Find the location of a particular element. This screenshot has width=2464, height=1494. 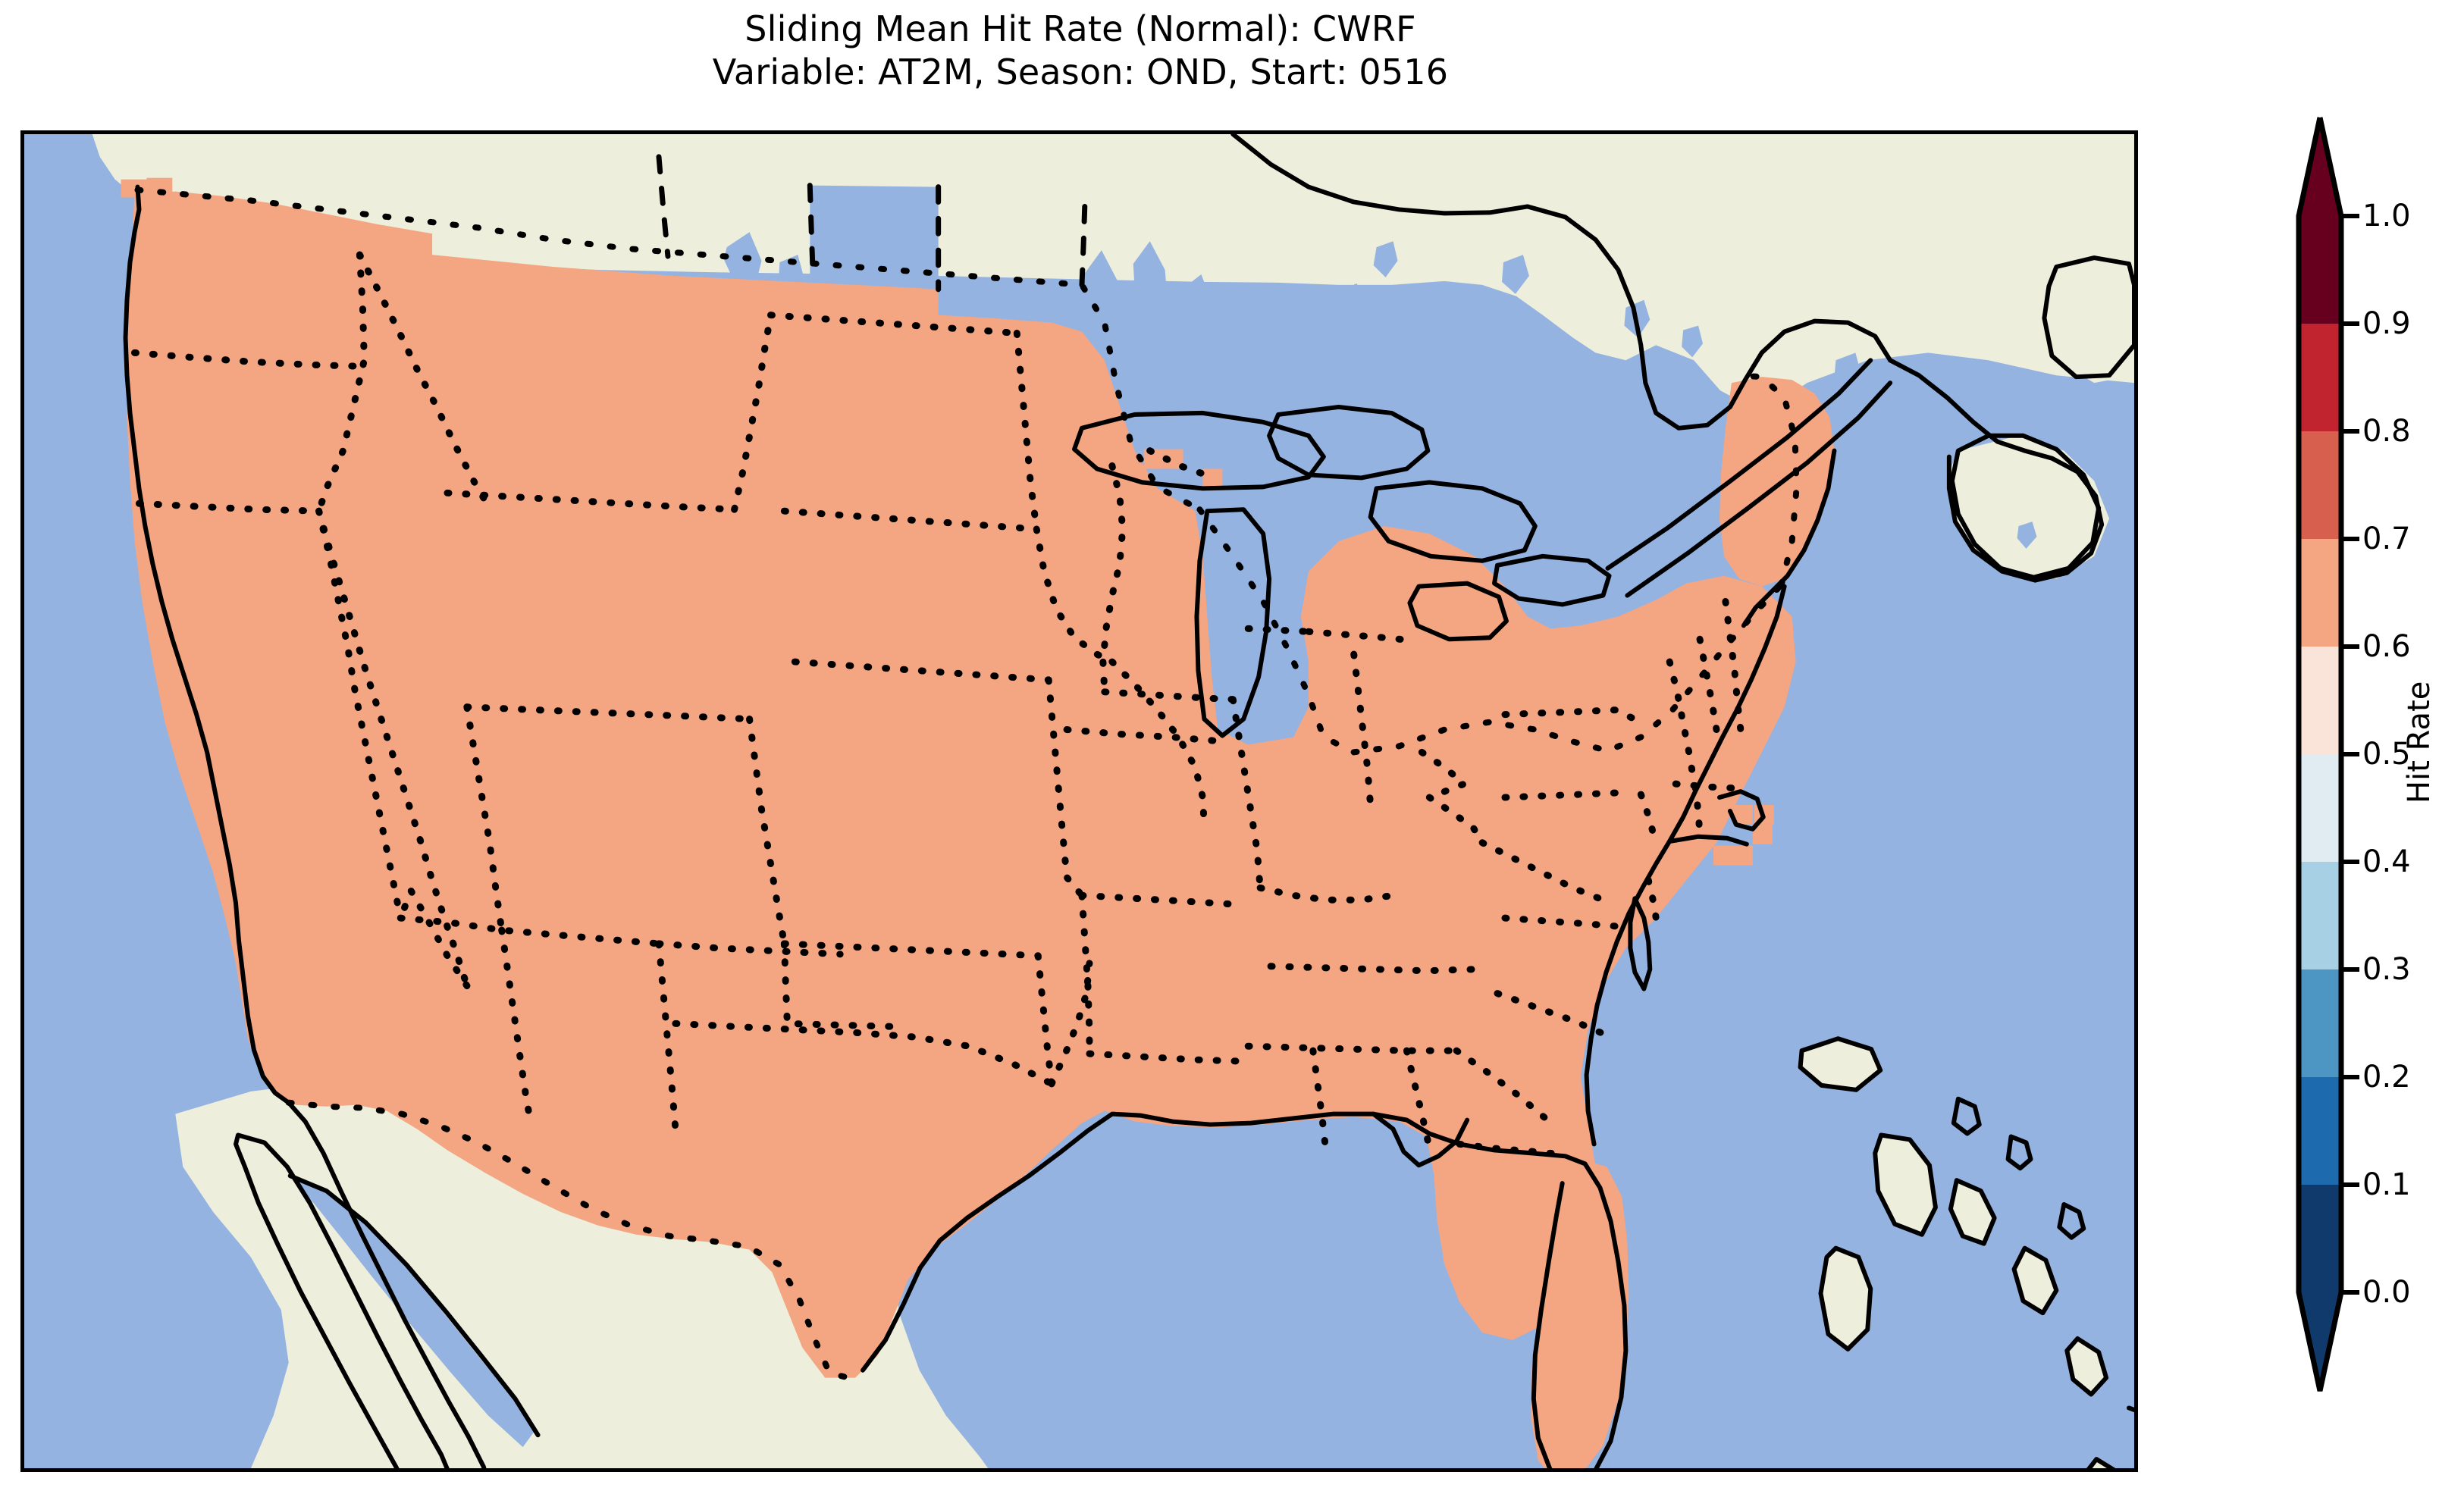

province-border-layer is located at coordinates (872, 223).